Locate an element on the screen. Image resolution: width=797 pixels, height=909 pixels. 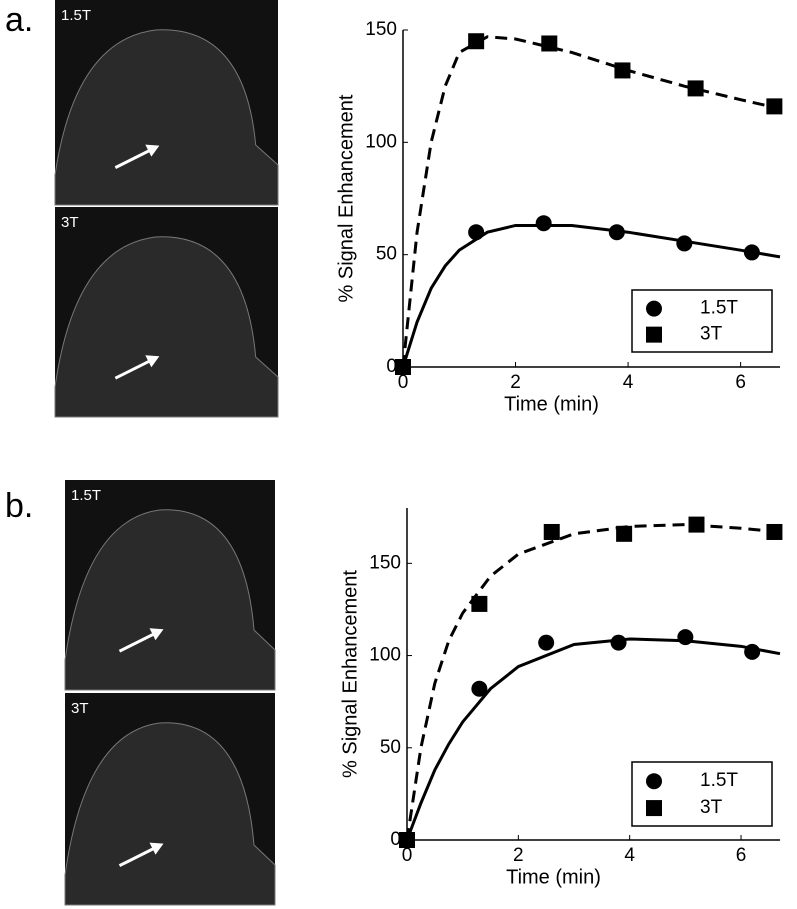
panel-label: a. is located at coordinates (19, 20).